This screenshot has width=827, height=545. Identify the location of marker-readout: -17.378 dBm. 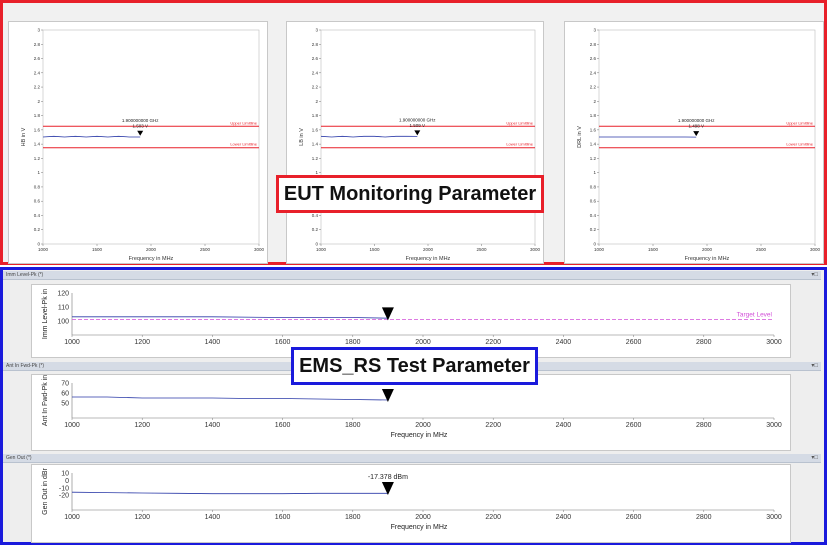
(388, 477).